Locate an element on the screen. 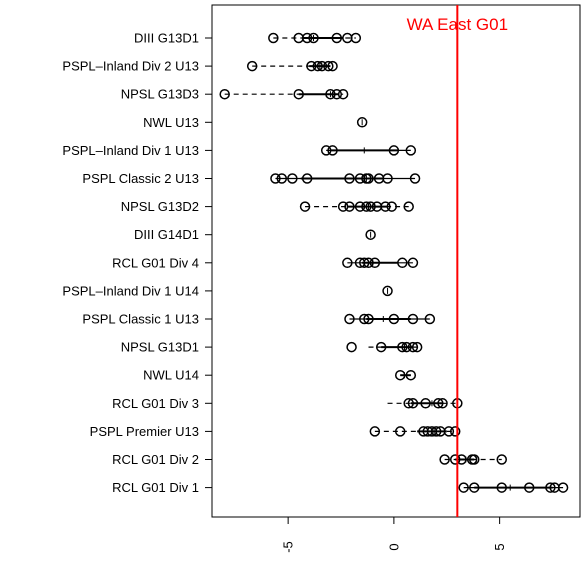 Image resolution: width=586 pixels, height=562 pixels. x-tick-label: -5 is located at coordinates (288, 547).